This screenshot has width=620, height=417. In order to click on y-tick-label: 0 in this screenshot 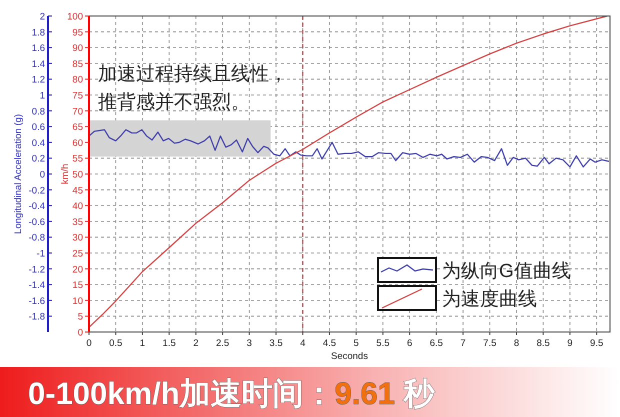, I will do `click(42, 175)`.